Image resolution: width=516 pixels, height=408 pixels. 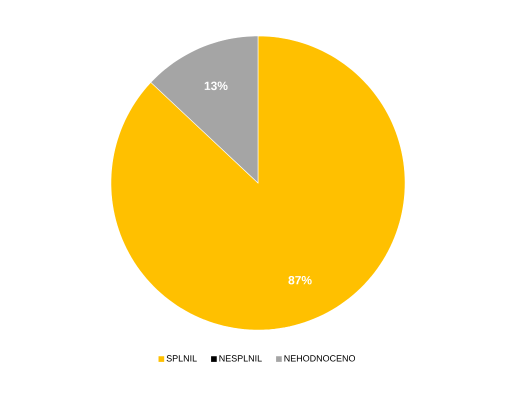 What do you see at coordinates (300, 280) in the screenshot?
I see `data-label: 87%` at bounding box center [300, 280].